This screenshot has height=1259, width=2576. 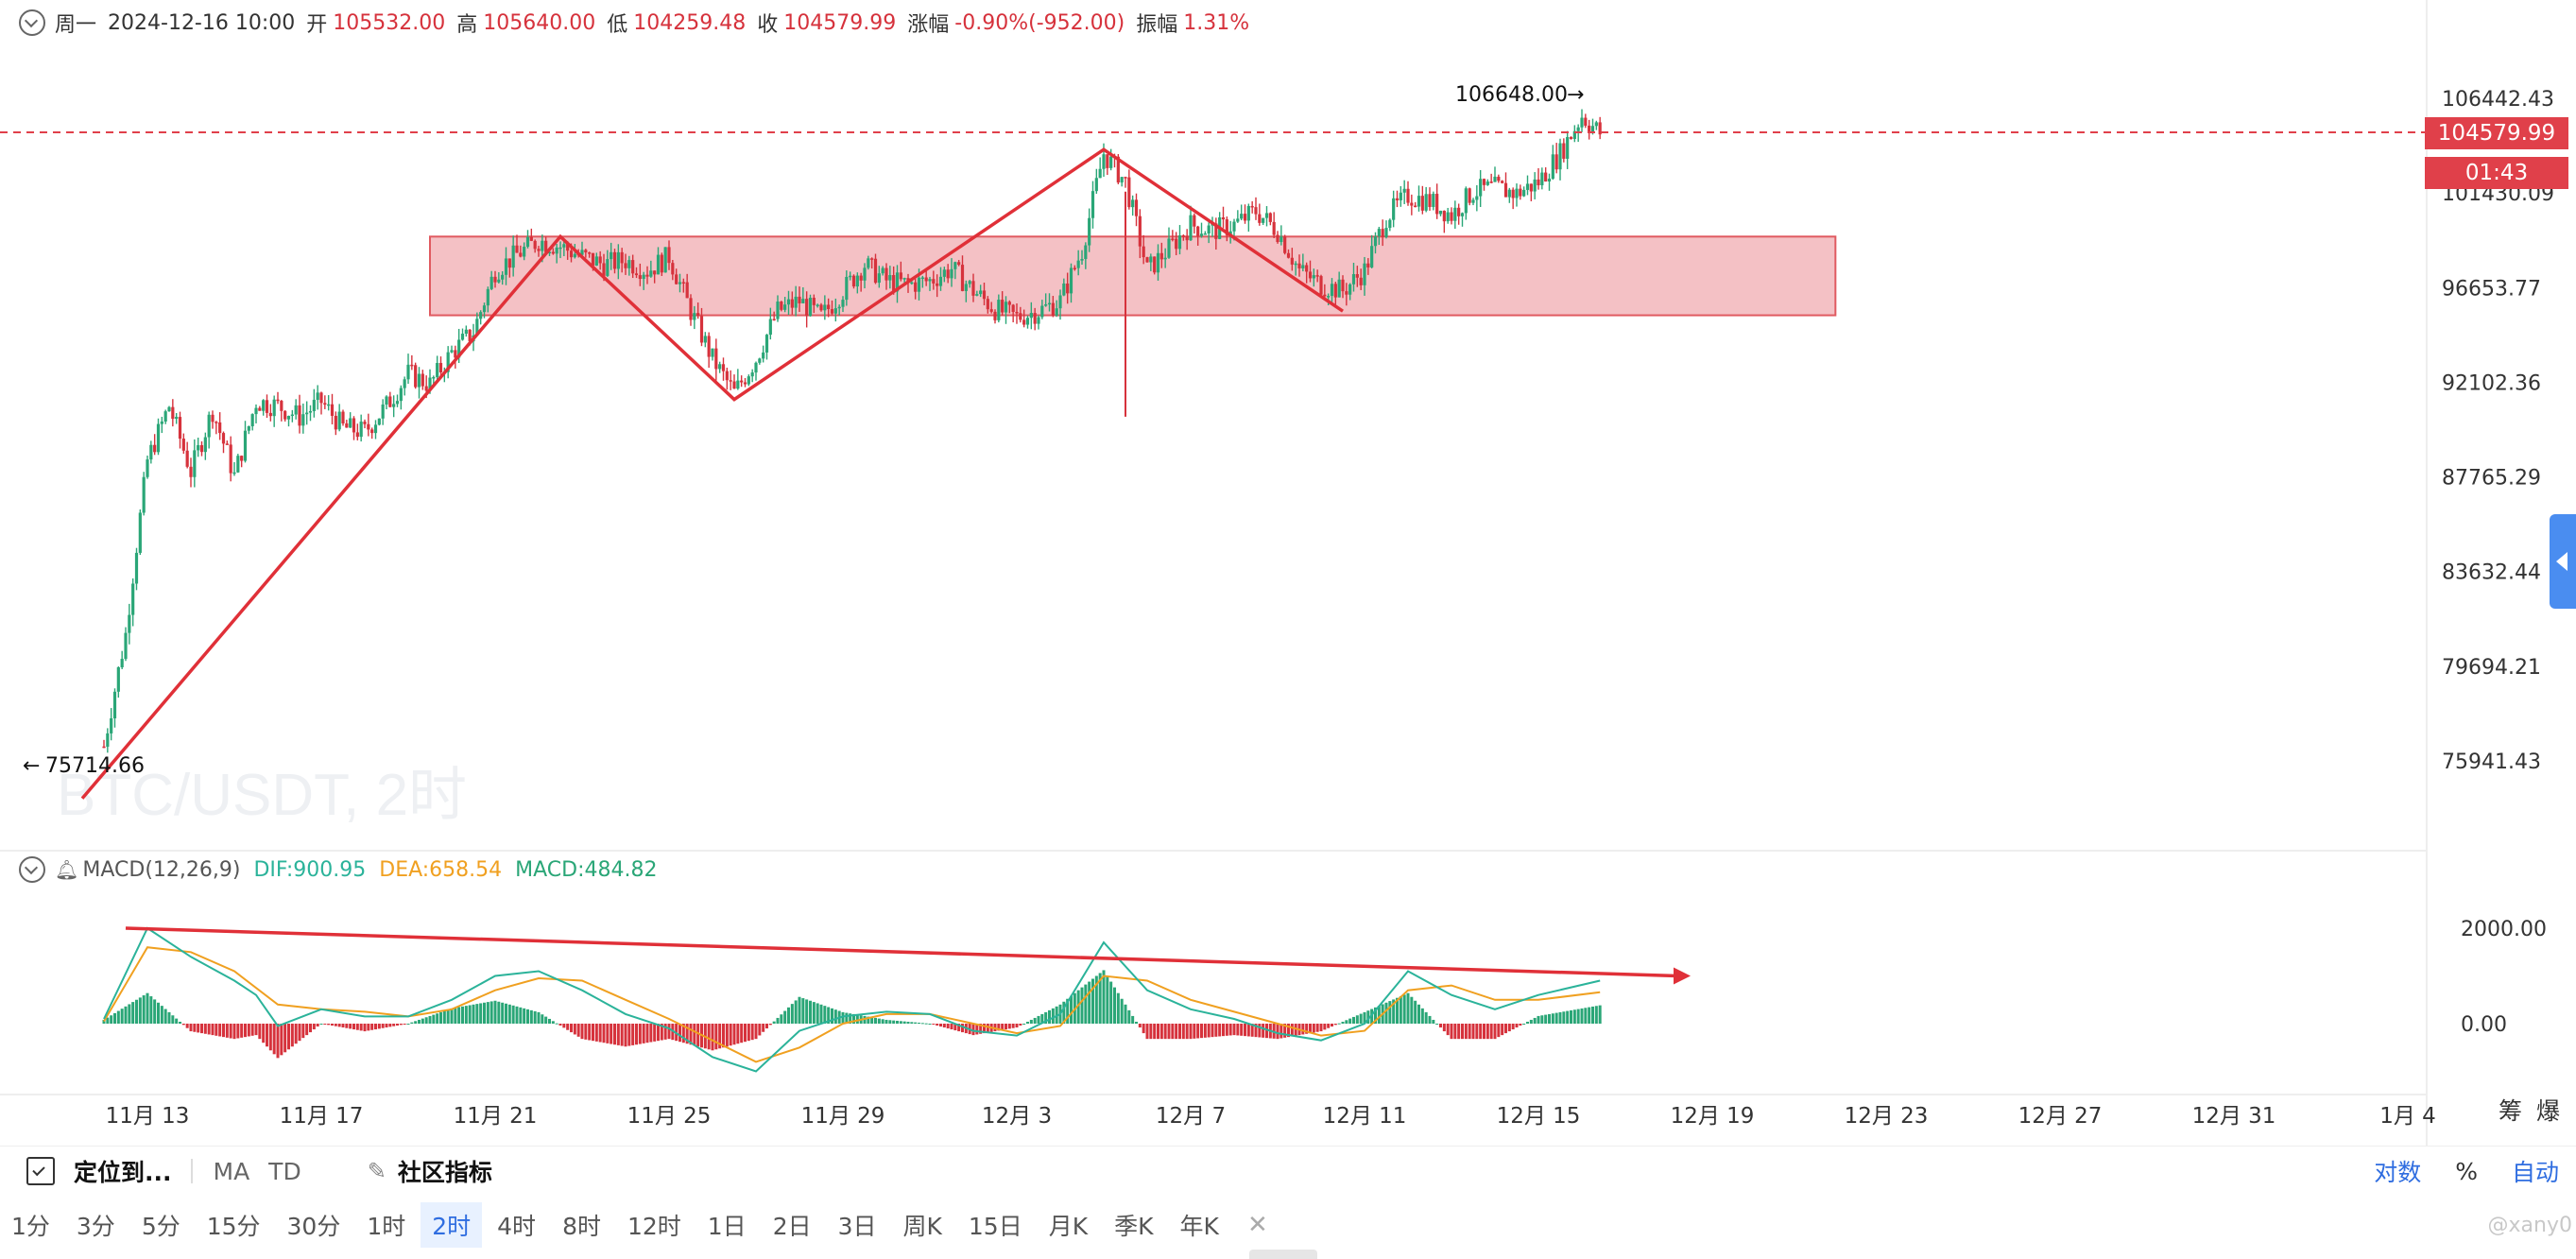 What do you see at coordinates (32, 870) in the screenshot?
I see `macd-collapse-icon` at bounding box center [32, 870].